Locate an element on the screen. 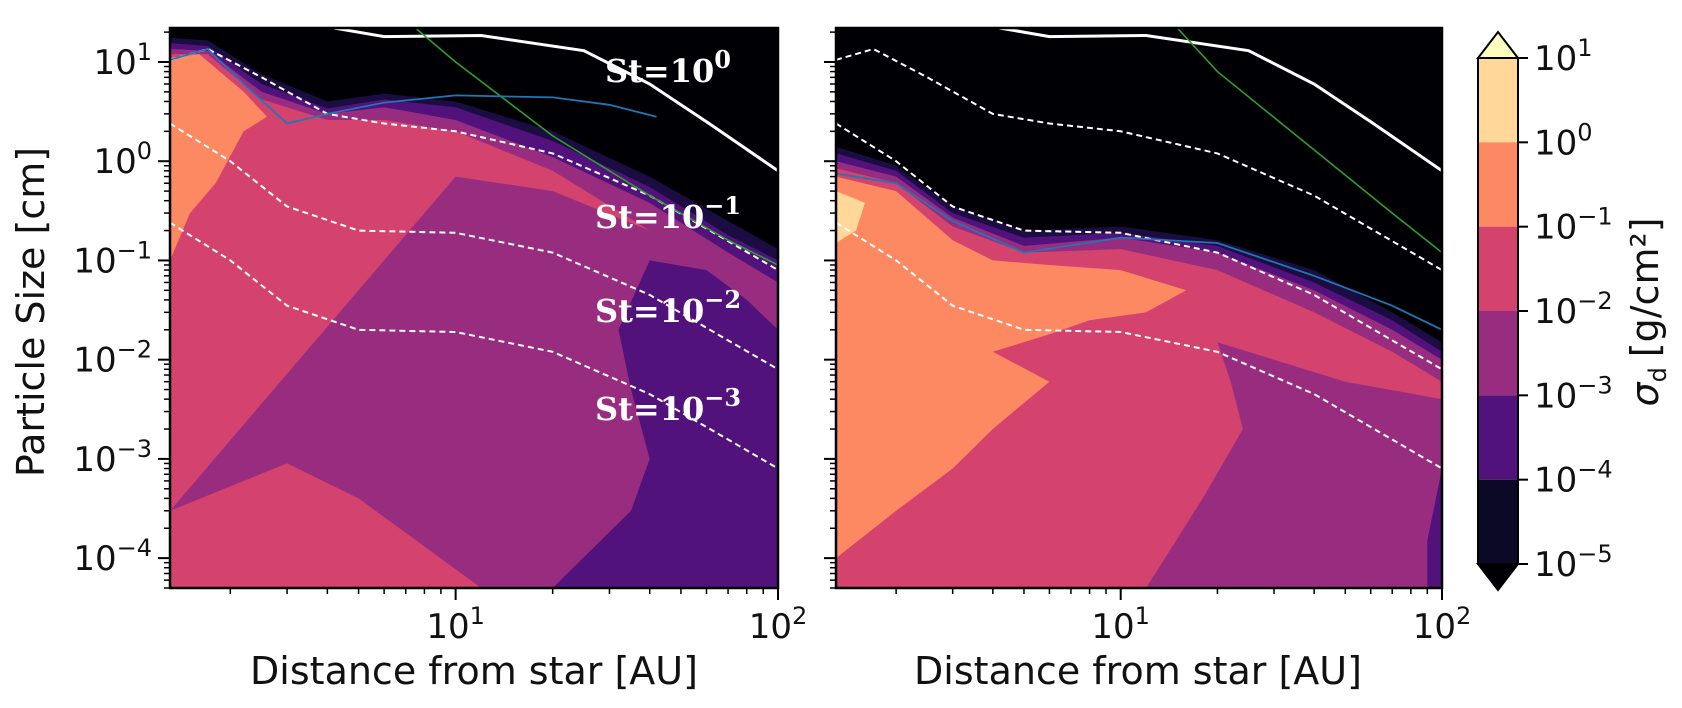 This screenshot has width=1682, height=708. stokes-label: St=10−3 is located at coordinates (668, 405).